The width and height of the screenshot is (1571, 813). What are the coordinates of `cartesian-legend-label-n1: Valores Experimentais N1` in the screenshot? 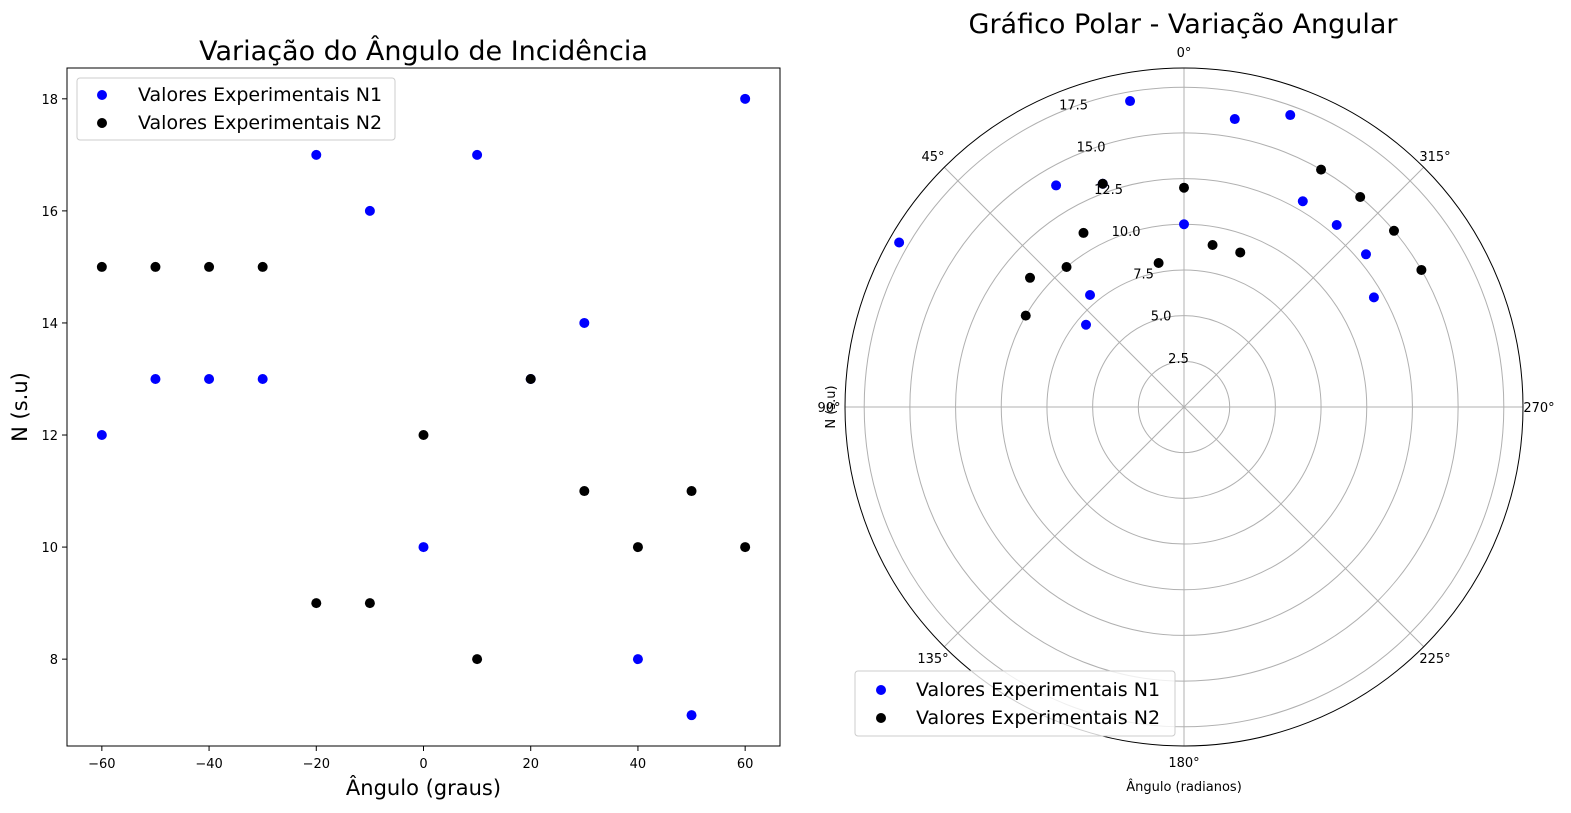 It's located at (260, 95).